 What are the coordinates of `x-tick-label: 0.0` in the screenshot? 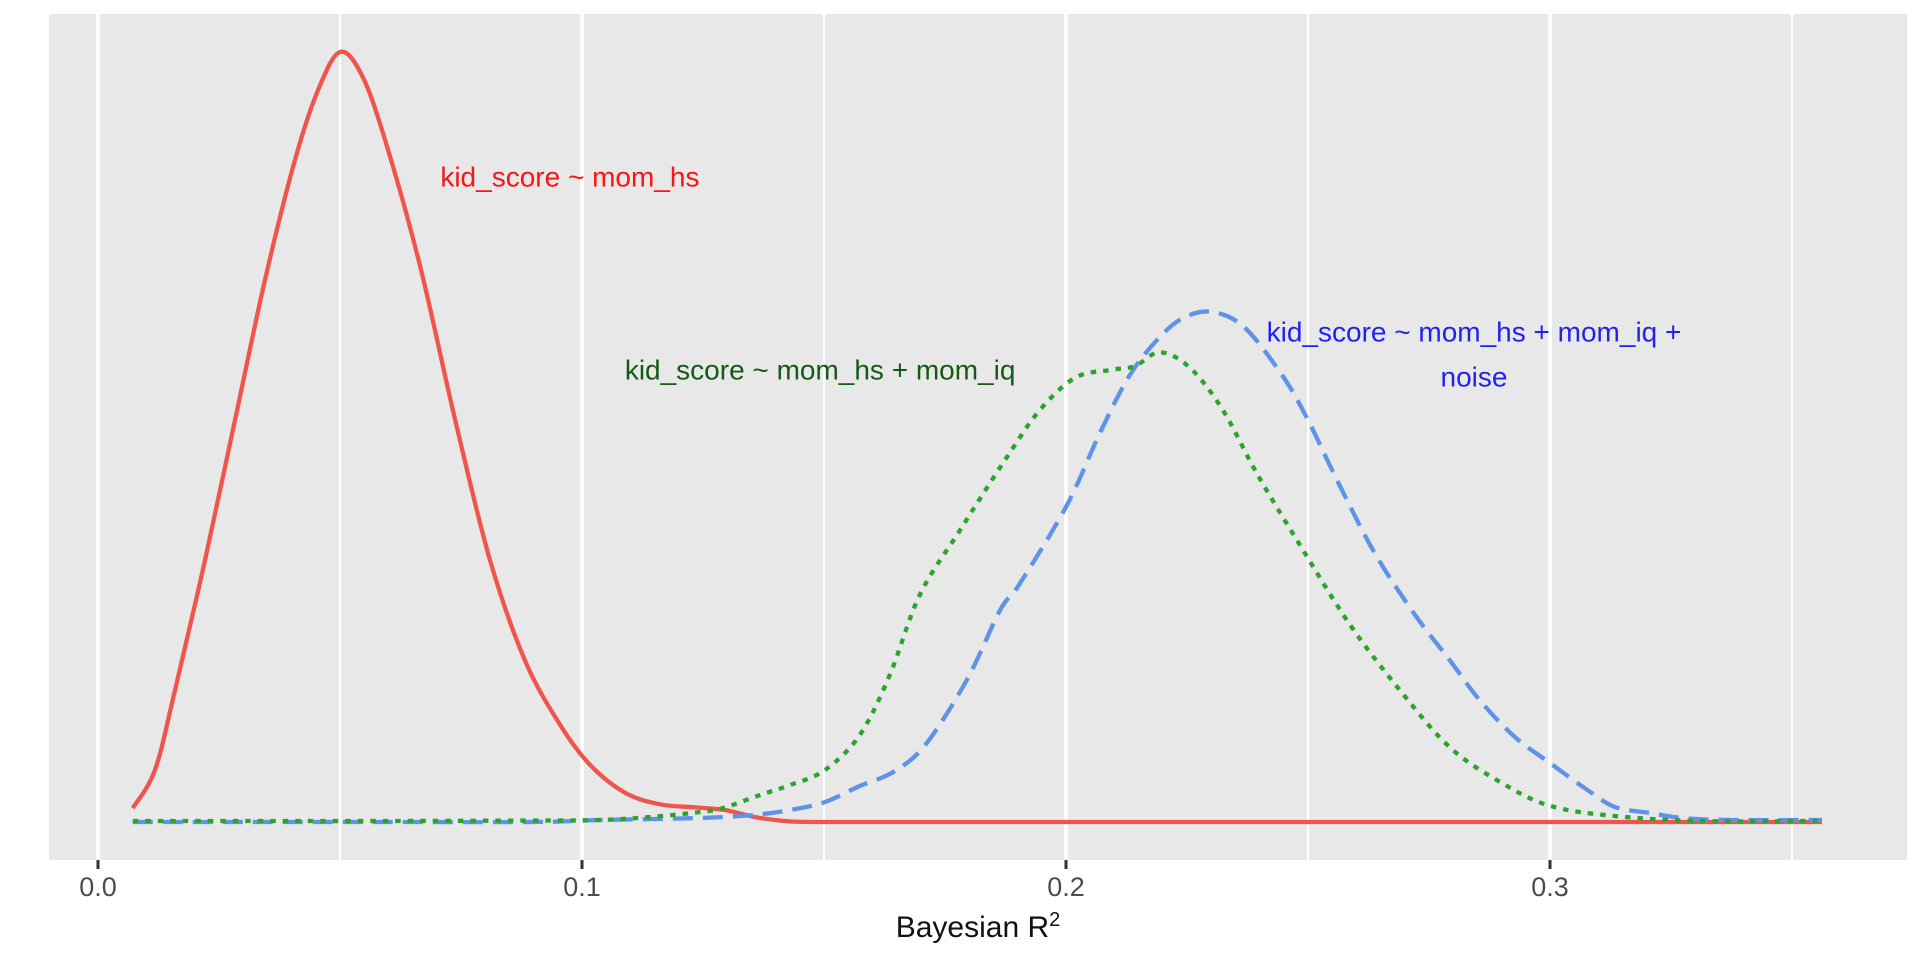 It's located at (98, 887).